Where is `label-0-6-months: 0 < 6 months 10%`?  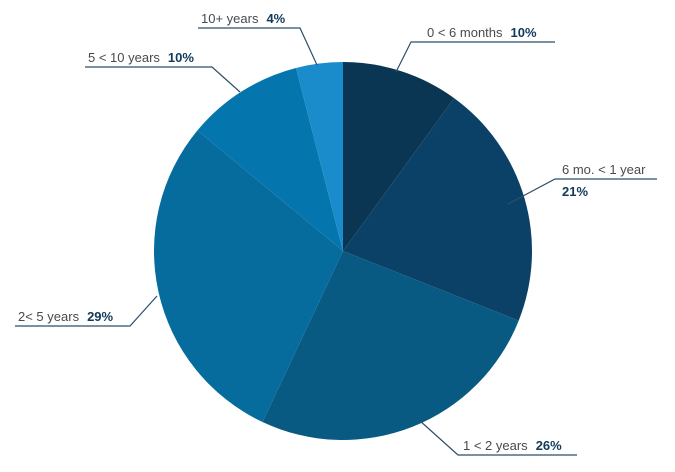
label-0-6-months: 0 < 6 months 10% is located at coordinates (482, 32).